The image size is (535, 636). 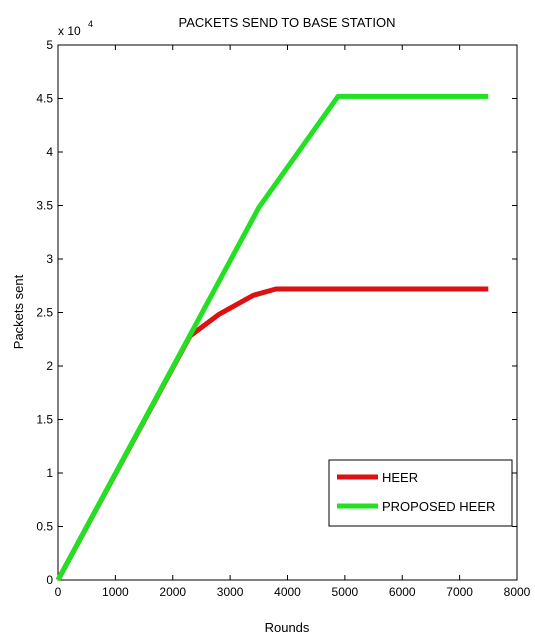 What do you see at coordinates (58, 592) in the screenshot?
I see `x-tick-label: 0` at bounding box center [58, 592].